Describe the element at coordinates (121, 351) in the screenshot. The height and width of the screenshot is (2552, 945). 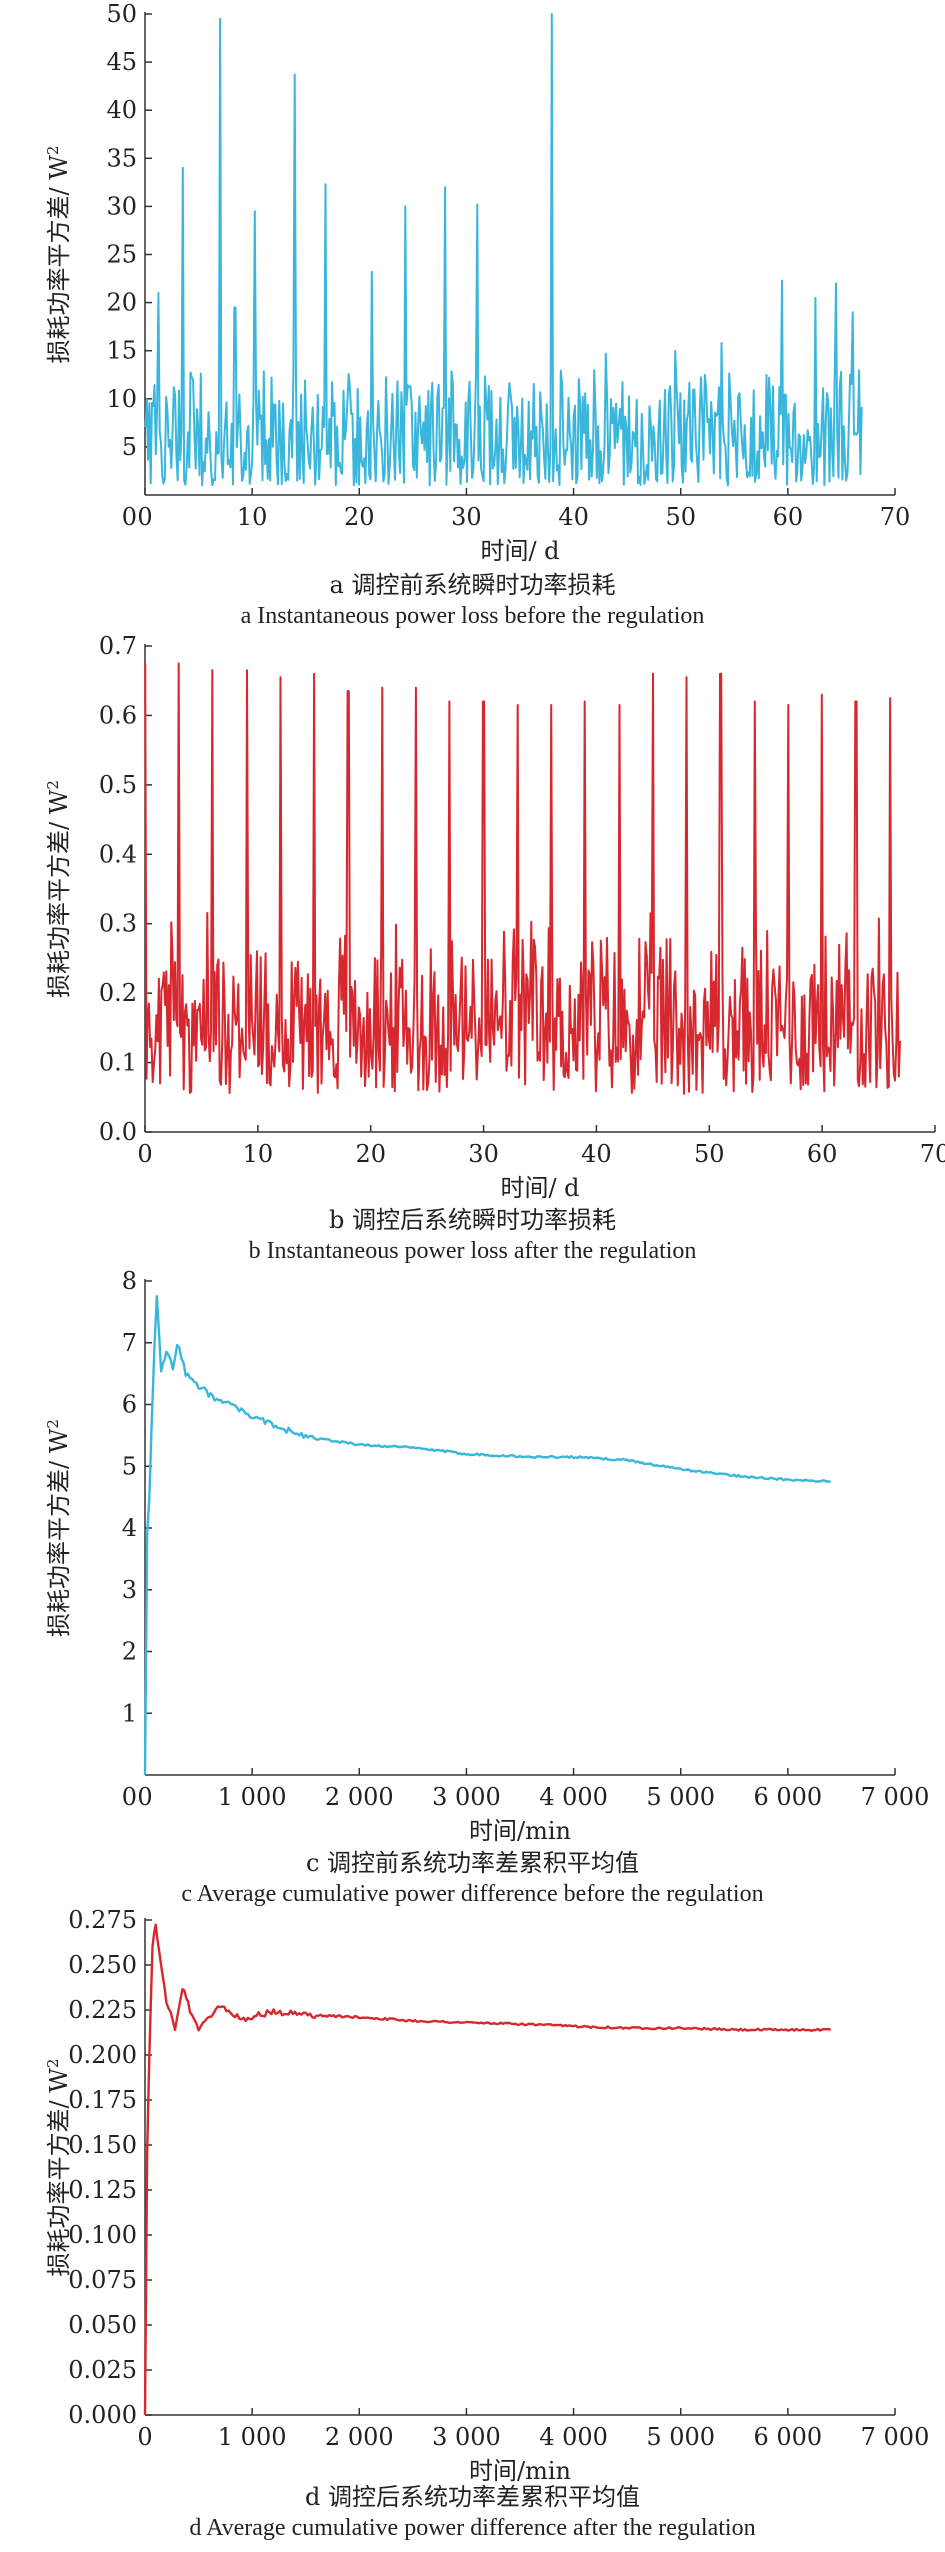
I see `y-tick-label: 15` at that location.